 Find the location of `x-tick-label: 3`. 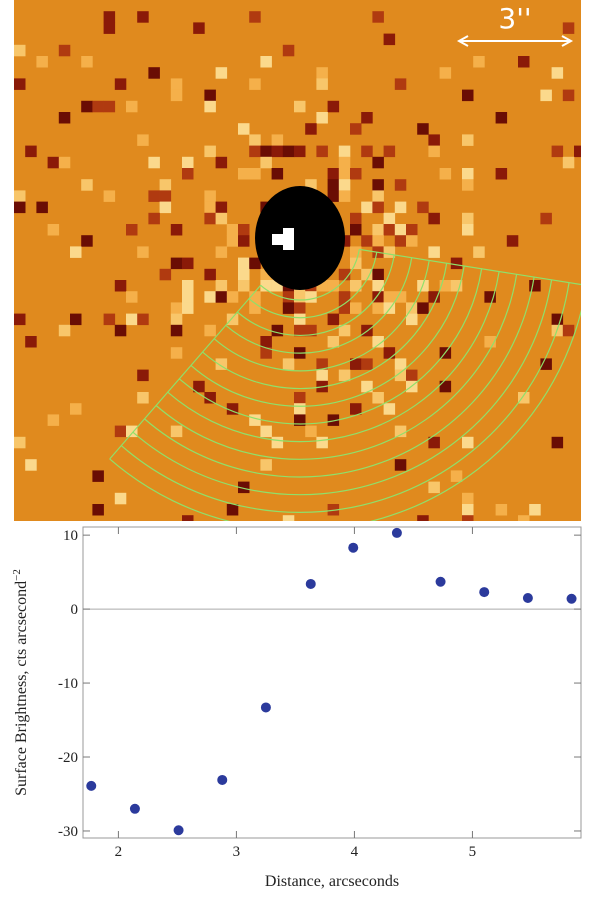

x-tick-label: 3 is located at coordinates (237, 852).